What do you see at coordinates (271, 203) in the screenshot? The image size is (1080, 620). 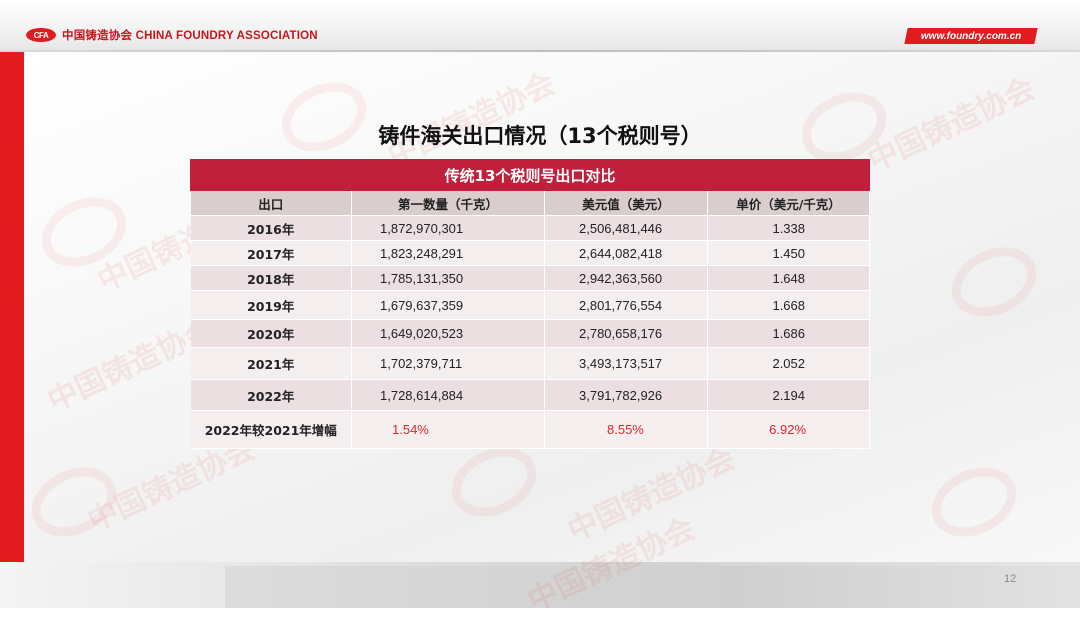 I see `column-header-export: 出口` at bounding box center [271, 203].